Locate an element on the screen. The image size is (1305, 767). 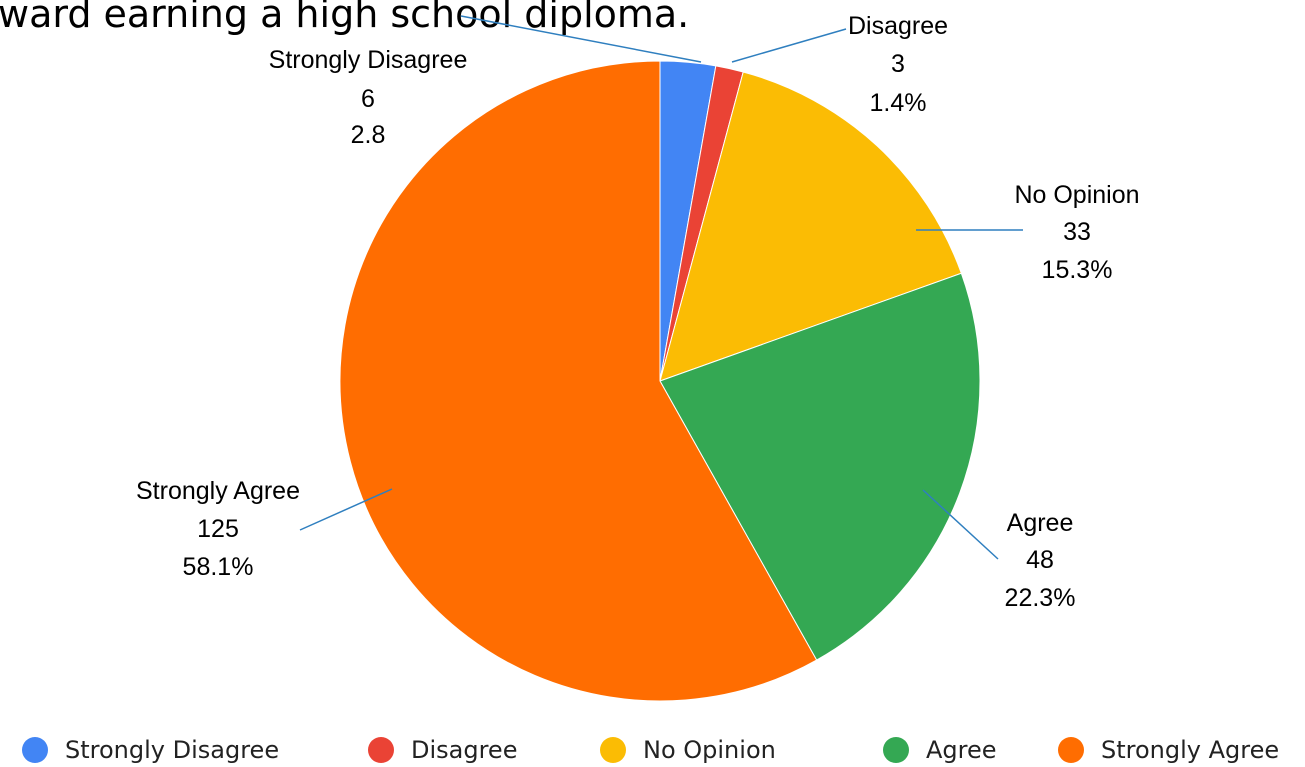
legend-label-strongly-disagree: Strongly Disagree is located at coordinates (172, 750).